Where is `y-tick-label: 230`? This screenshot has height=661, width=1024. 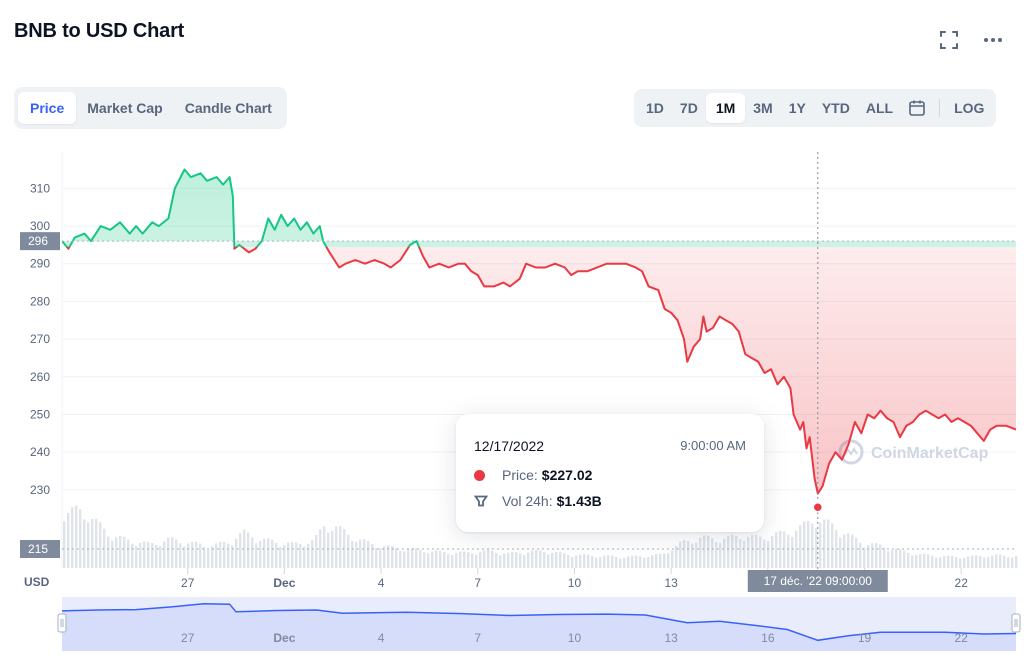
y-tick-label: 230 is located at coordinates (40, 490).